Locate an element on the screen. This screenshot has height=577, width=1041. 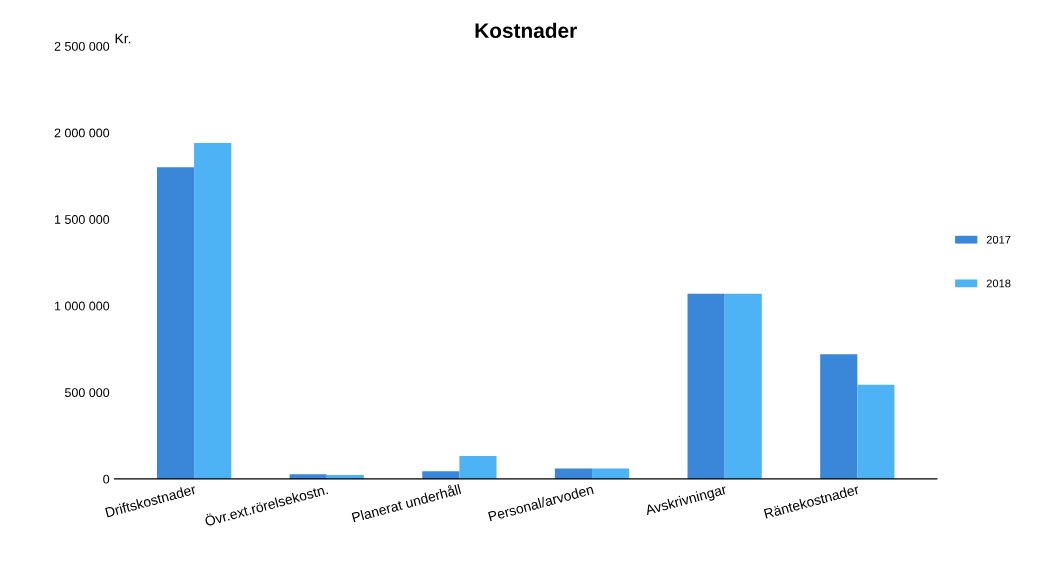
legend-label: 2017 is located at coordinates (998, 239).